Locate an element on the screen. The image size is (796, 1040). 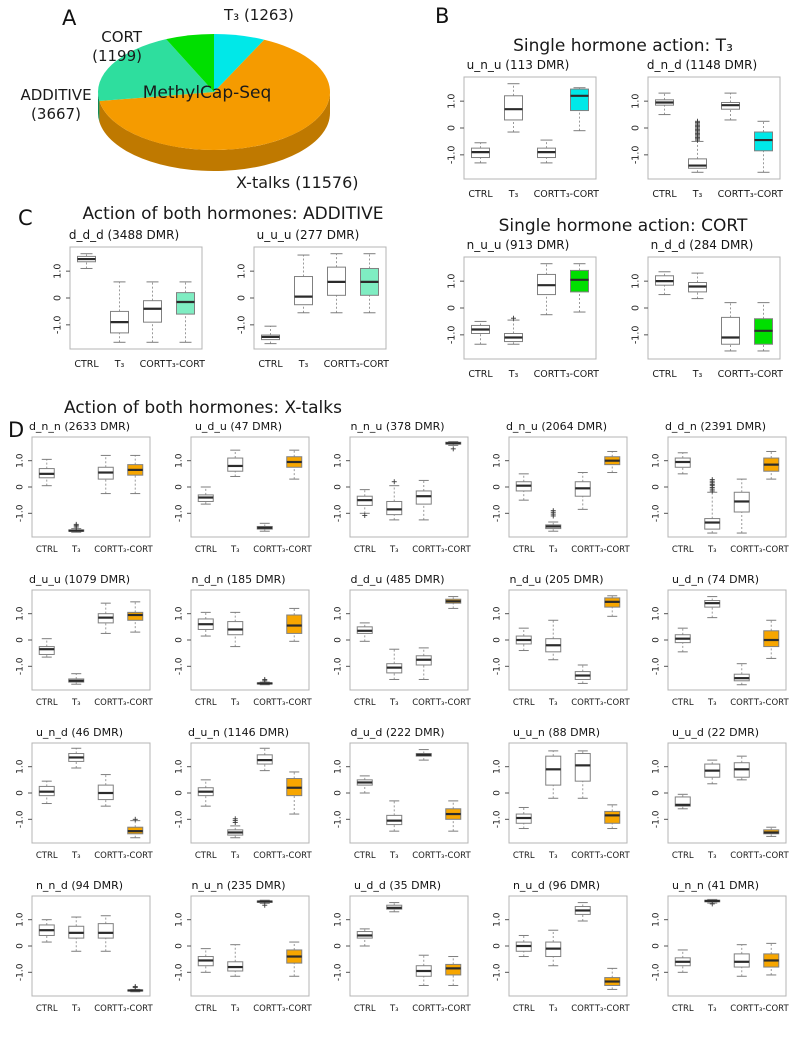
boxplot-u_u_d: u_u_d (22 DMR) -1.0 0 1.0 CTRL T₃ CORT T₃-CORT is located at coordinates (715, 802).